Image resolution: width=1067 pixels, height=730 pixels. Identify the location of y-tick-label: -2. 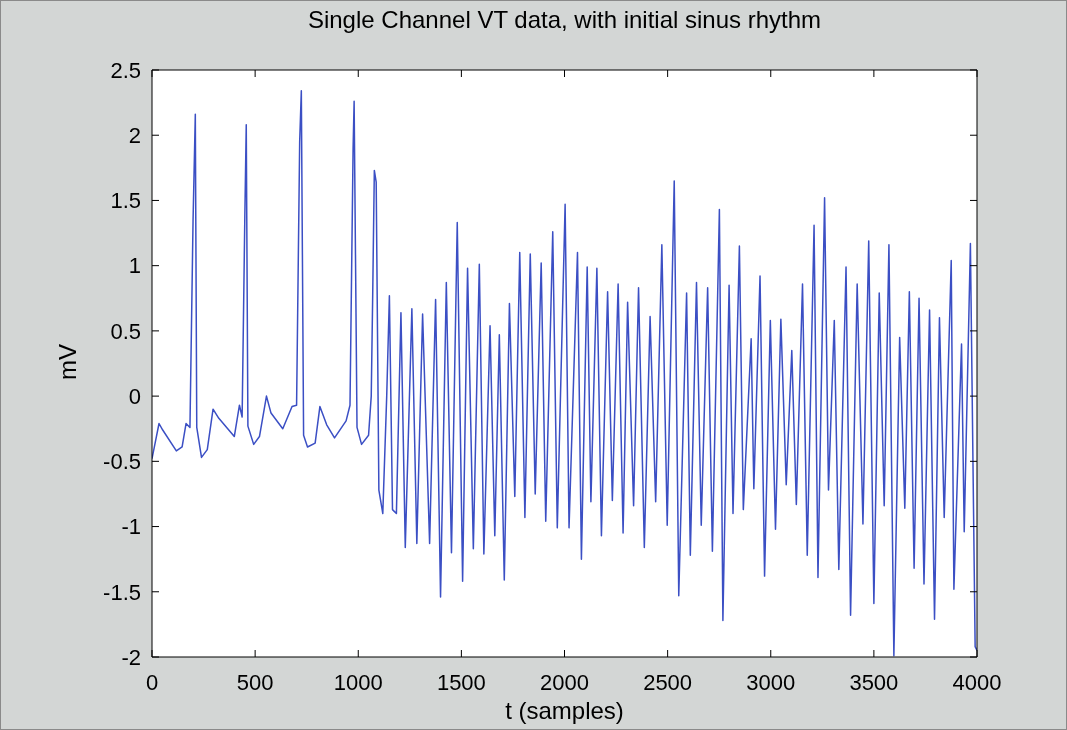
(131, 657).